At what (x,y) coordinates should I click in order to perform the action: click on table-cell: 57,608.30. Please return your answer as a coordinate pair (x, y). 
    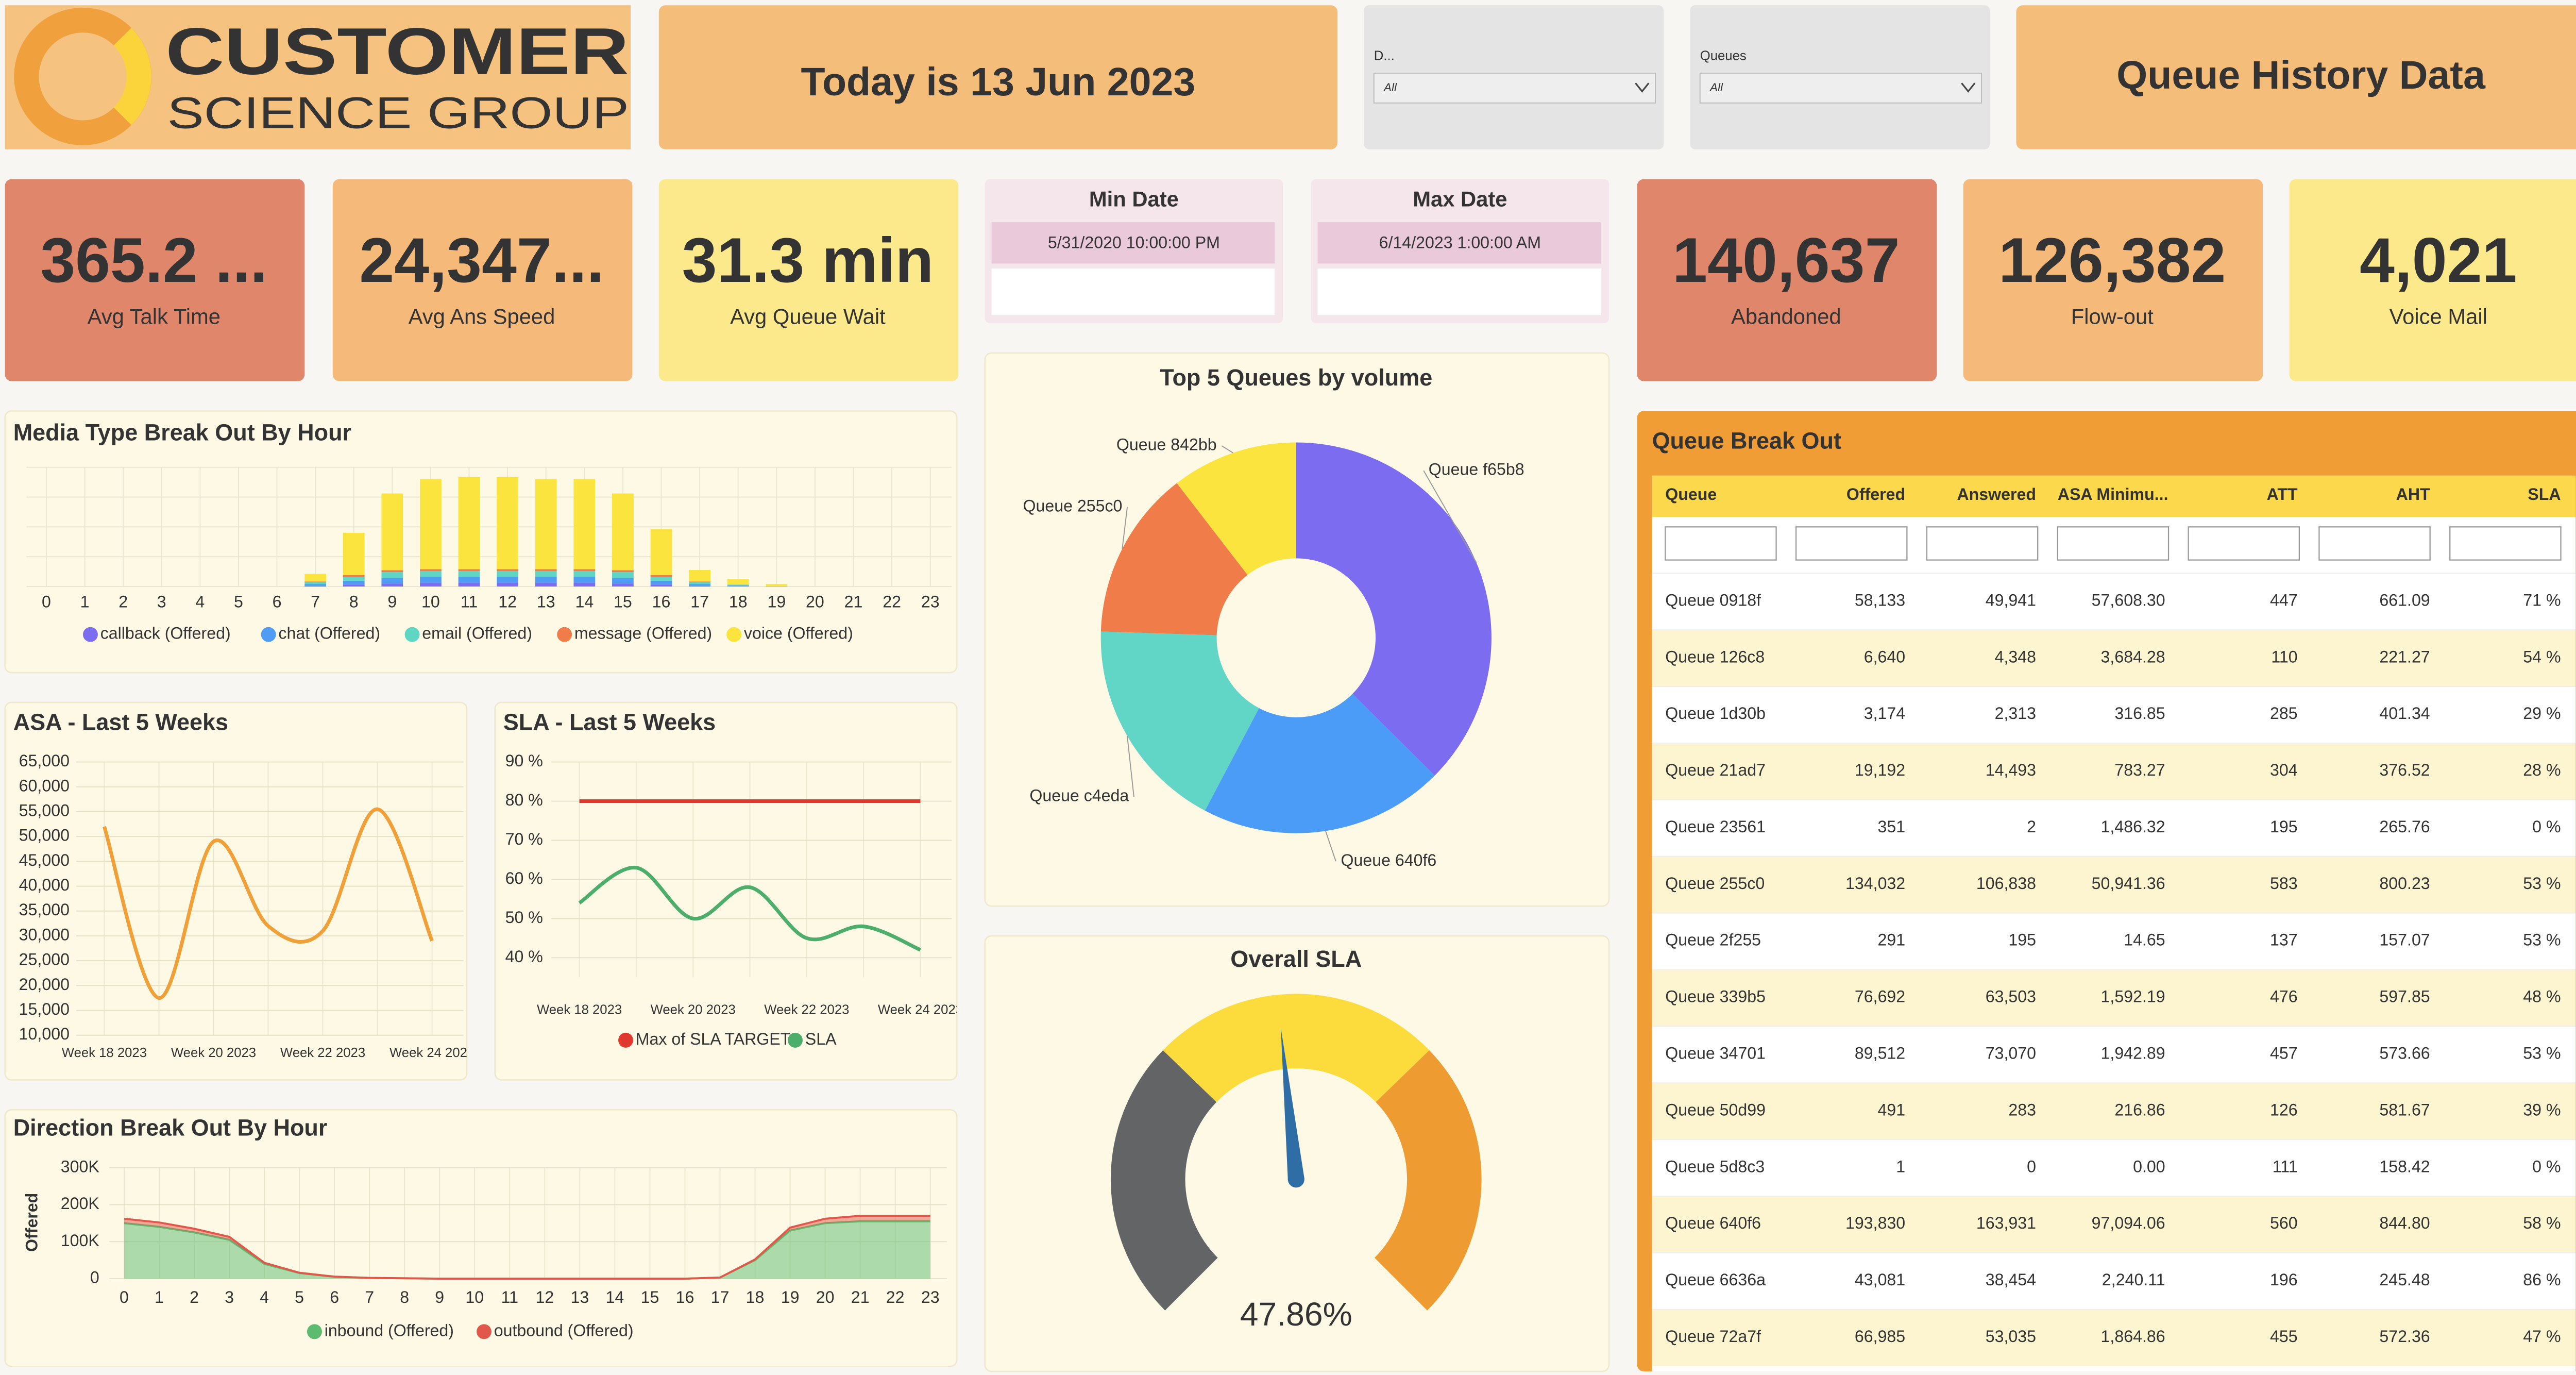
    Looking at the image, I should click on (2128, 600).